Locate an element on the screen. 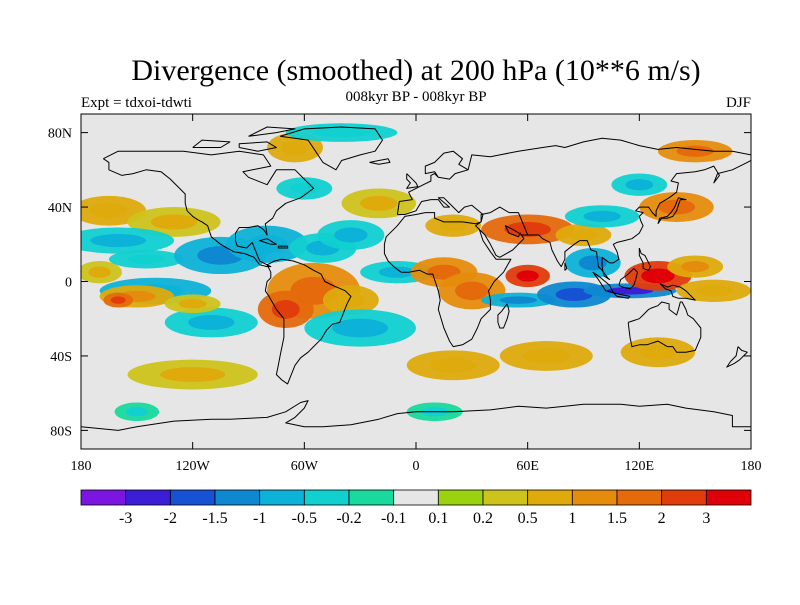  y-tick-label-1: 40N is located at coordinates (60, 208).